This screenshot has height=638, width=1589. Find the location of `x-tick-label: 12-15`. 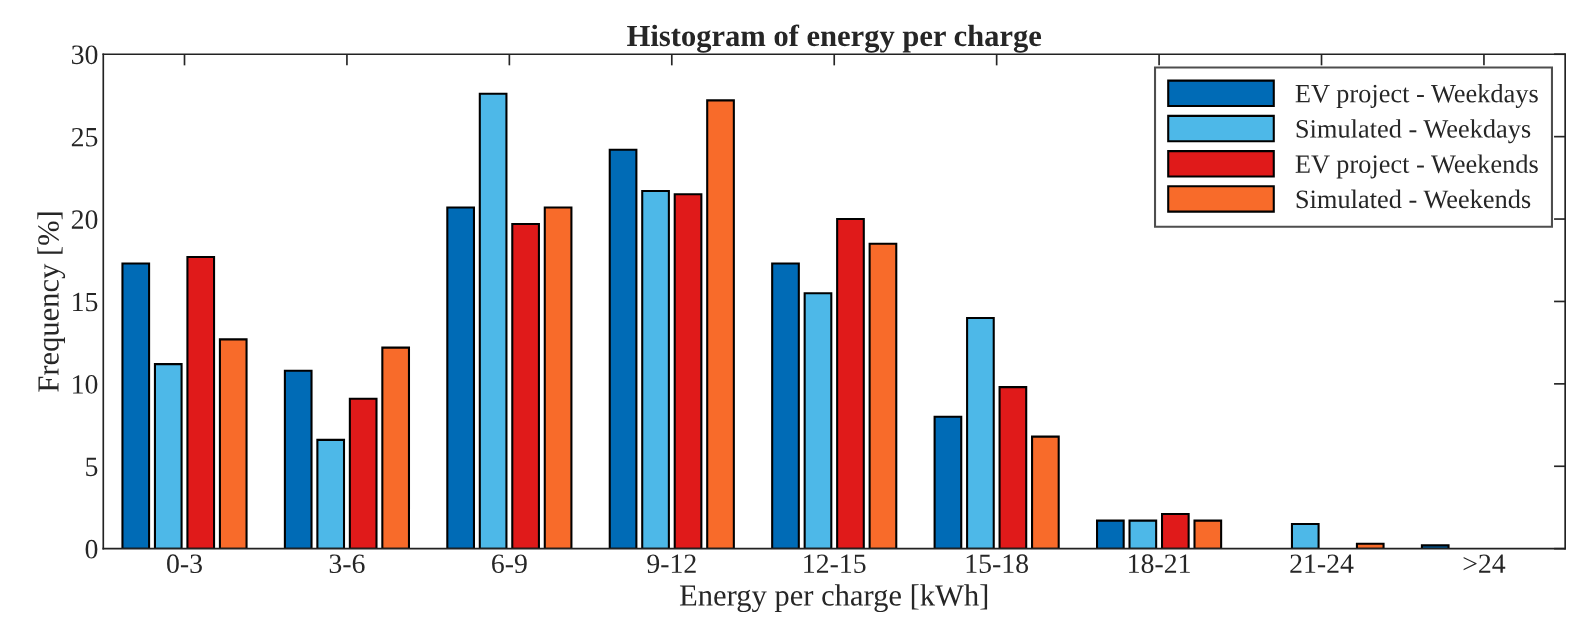

x-tick-label: 12-15 is located at coordinates (835, 564).